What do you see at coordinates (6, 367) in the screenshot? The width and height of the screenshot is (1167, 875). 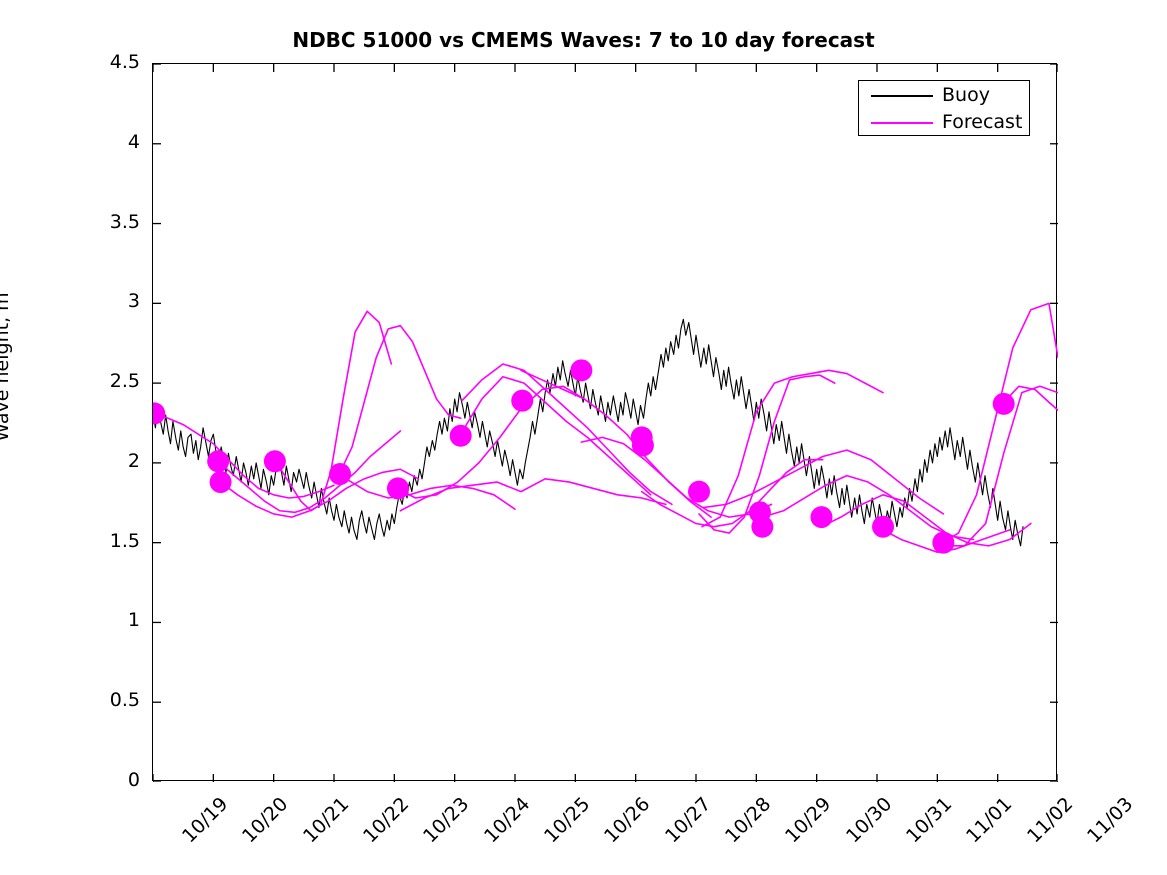 I see `y-axis-label: Wave height, m` at bounding box center [6, 367].